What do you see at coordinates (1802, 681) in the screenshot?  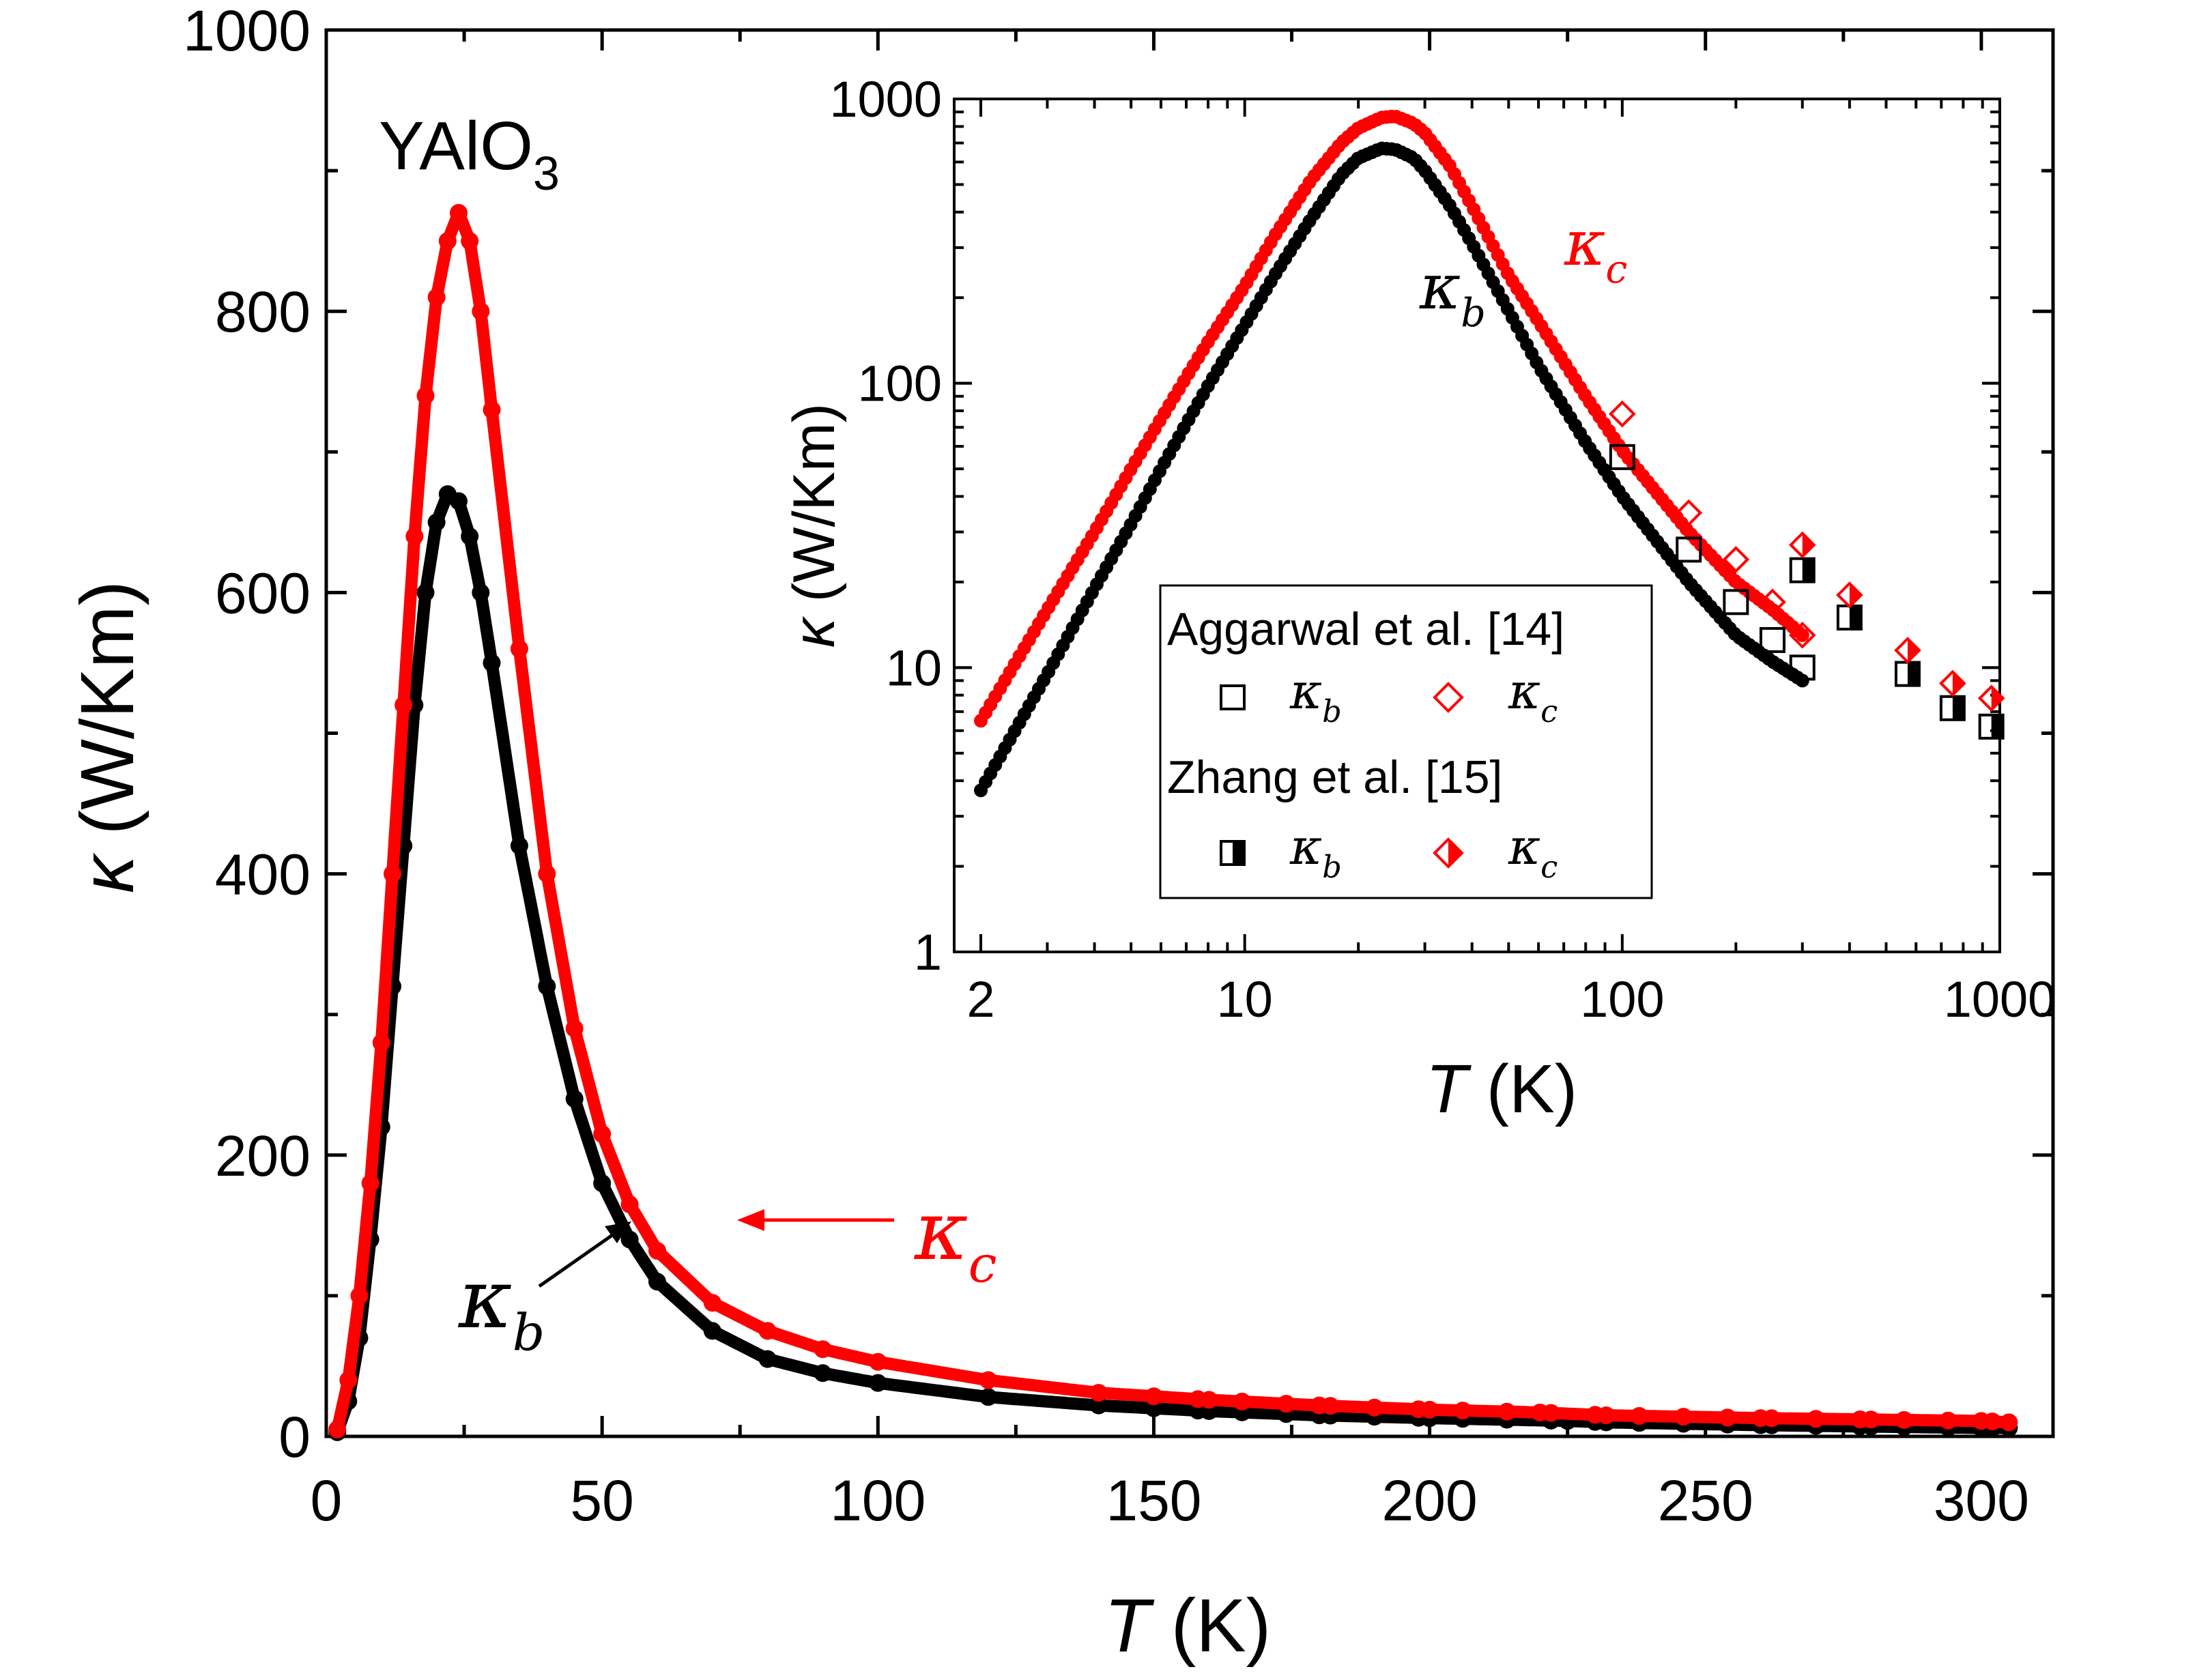 I see `inset-data-point-kb` at bounding box center [1802, 681].